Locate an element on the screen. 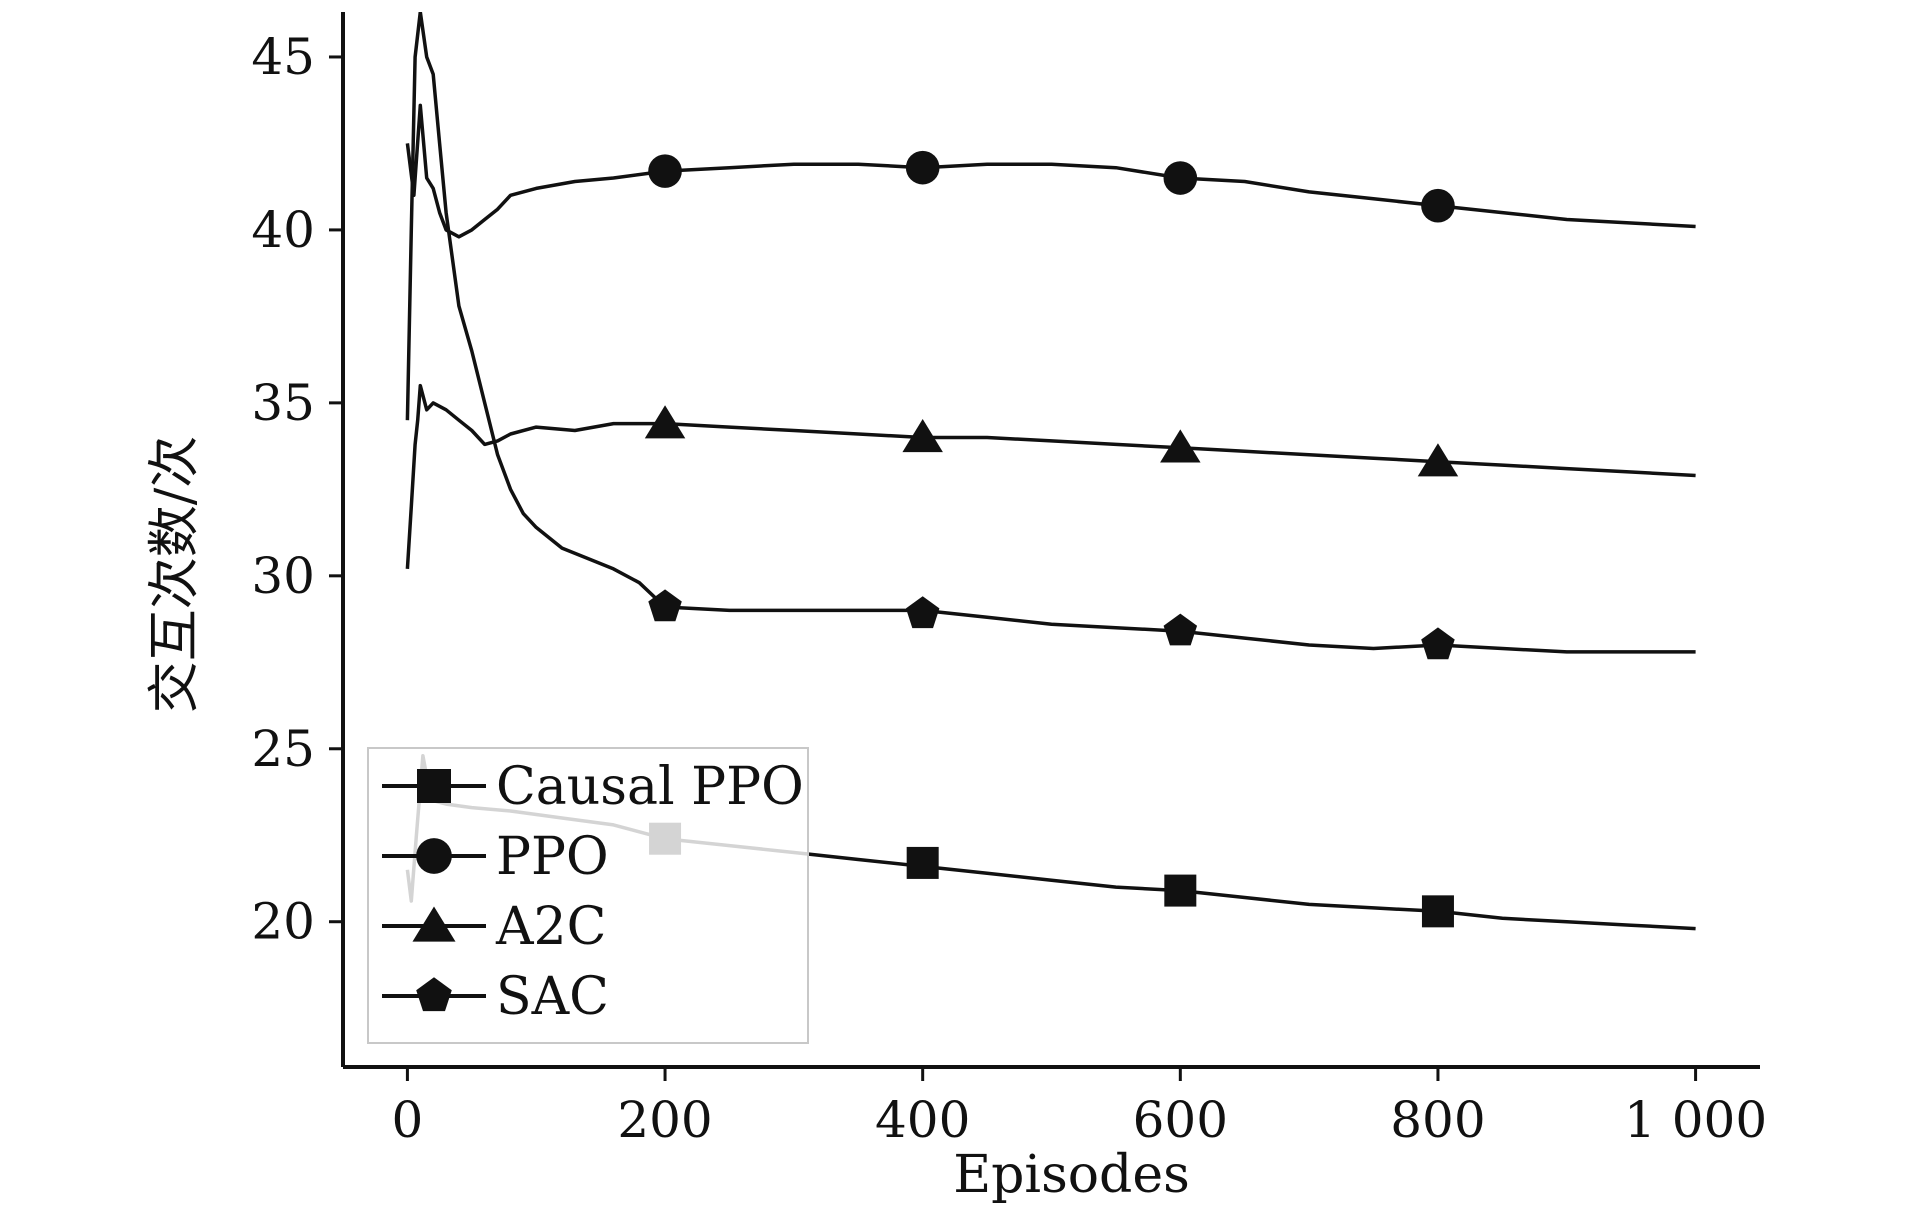  legend: Causal PPO PPO A2C SAC is located at coordinates (588, 895).